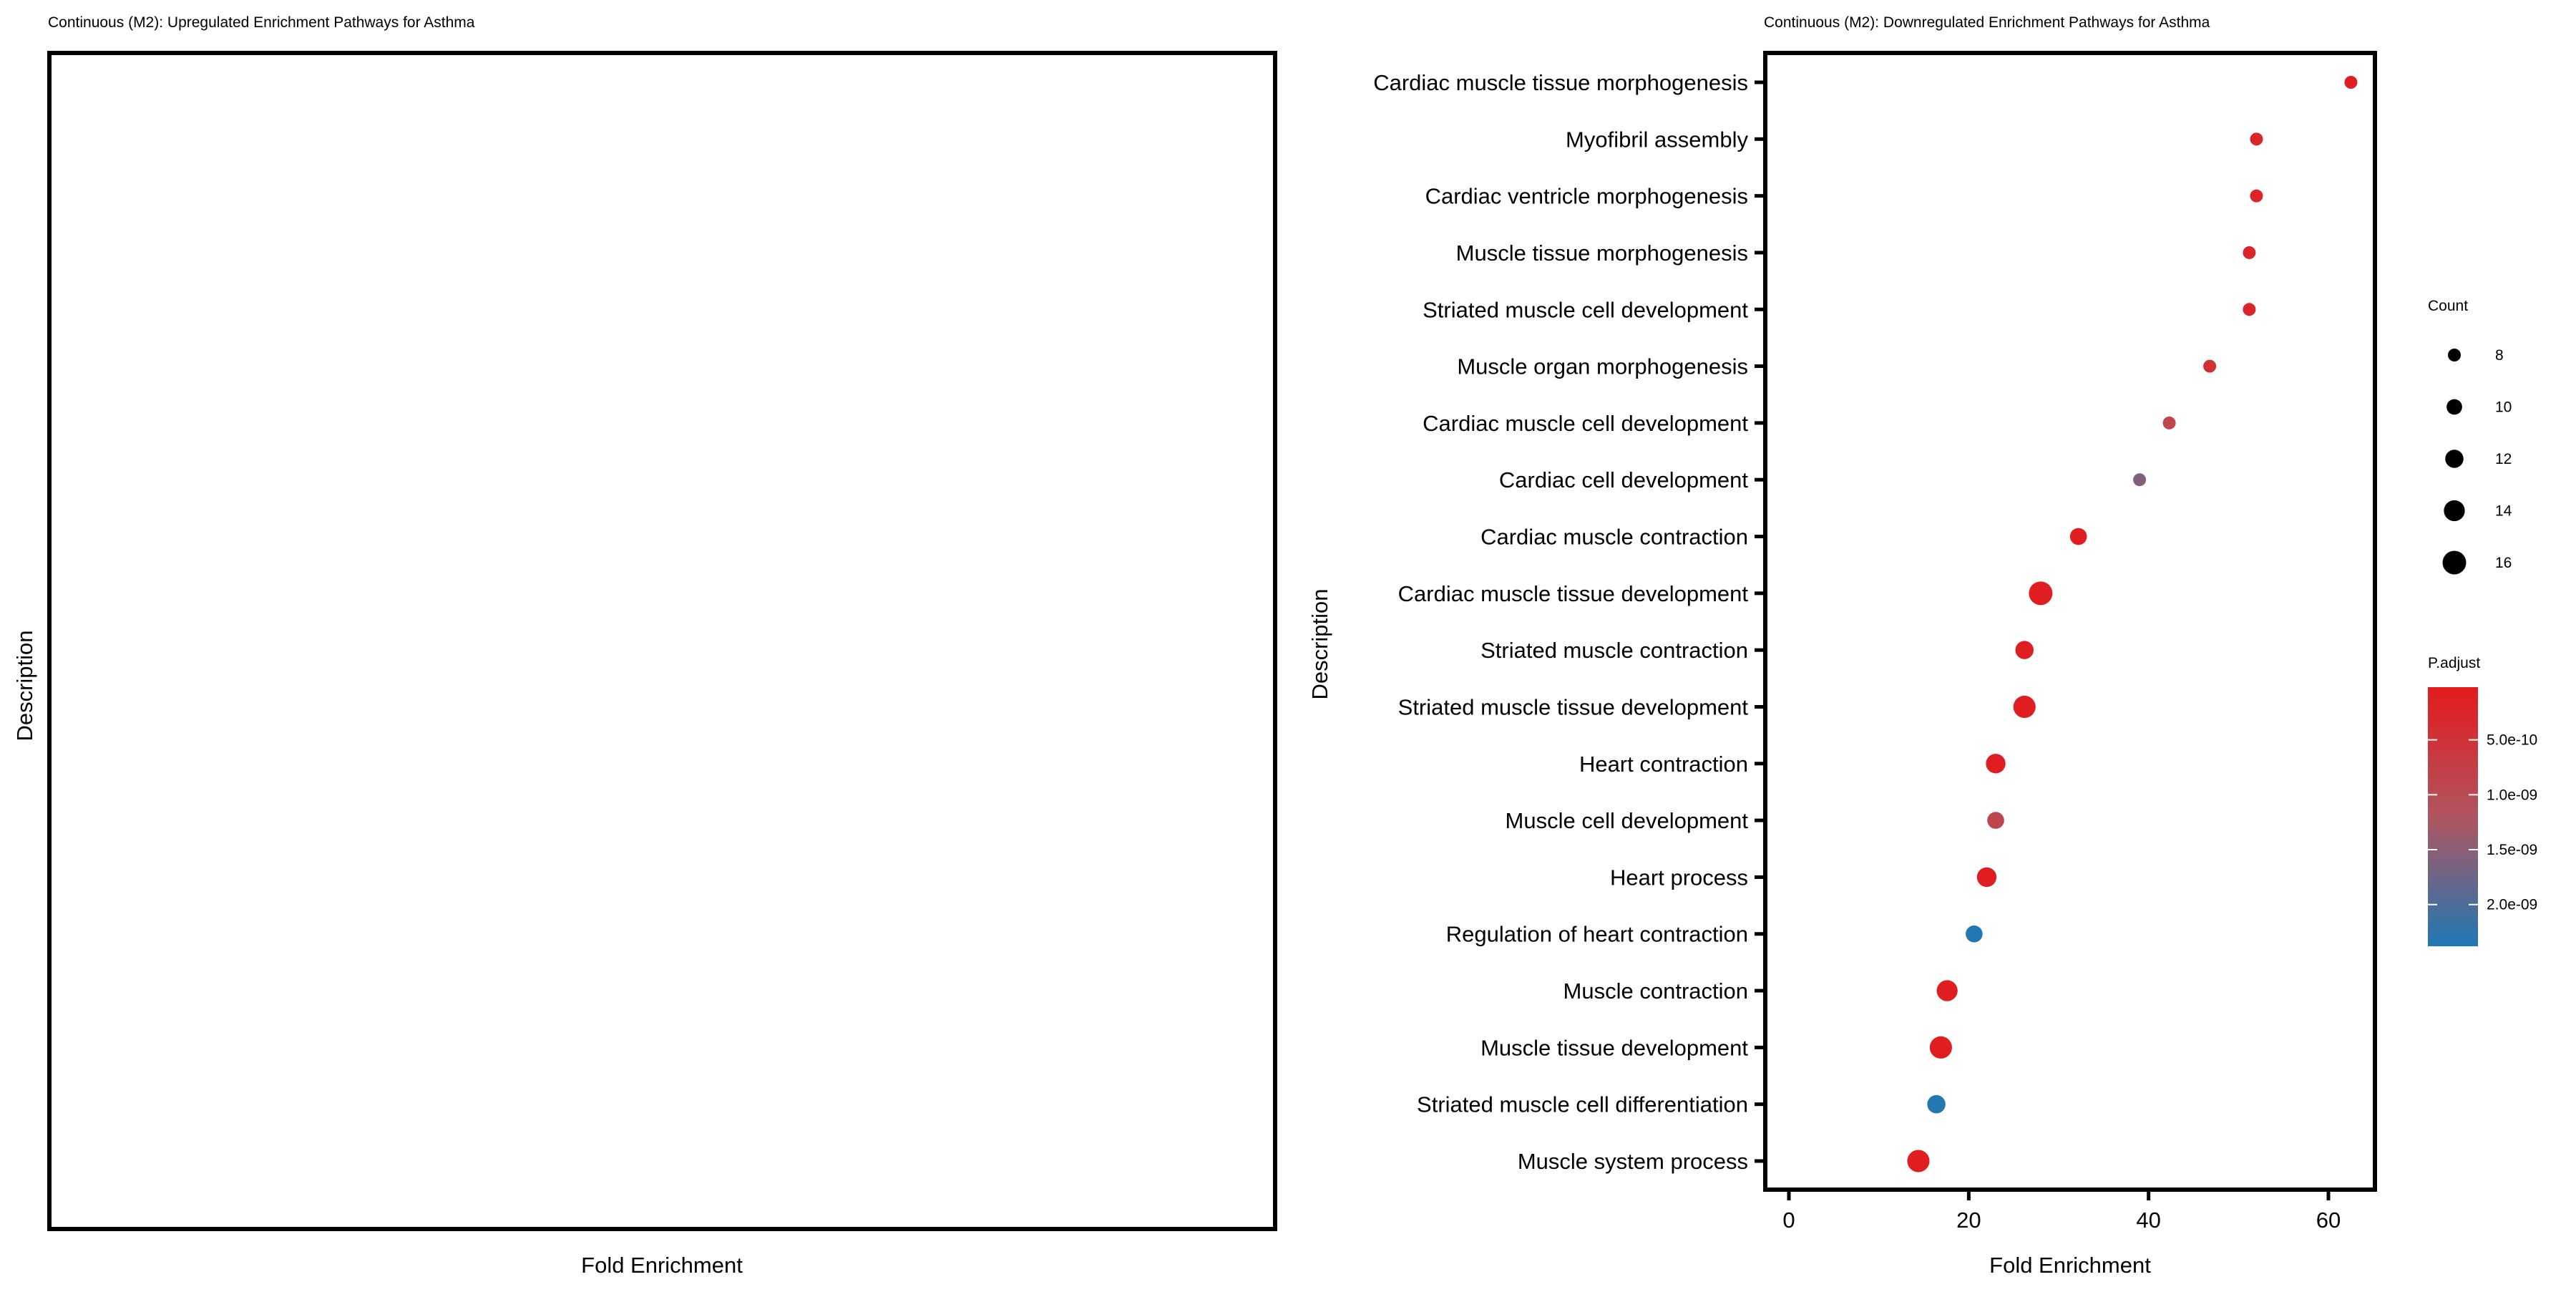  Describe the element at coordinates (1585, 423) in the screenshot. I see `y-tick-label: Cardiac muscle cell development` at that location.